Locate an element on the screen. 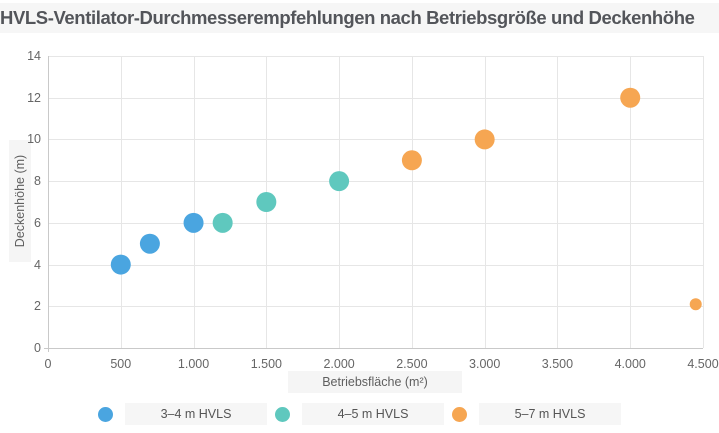 The height and width of the screenshot is (433, 719). legend-item: 5–7 m HVLS is located at coordinates (536, 414).